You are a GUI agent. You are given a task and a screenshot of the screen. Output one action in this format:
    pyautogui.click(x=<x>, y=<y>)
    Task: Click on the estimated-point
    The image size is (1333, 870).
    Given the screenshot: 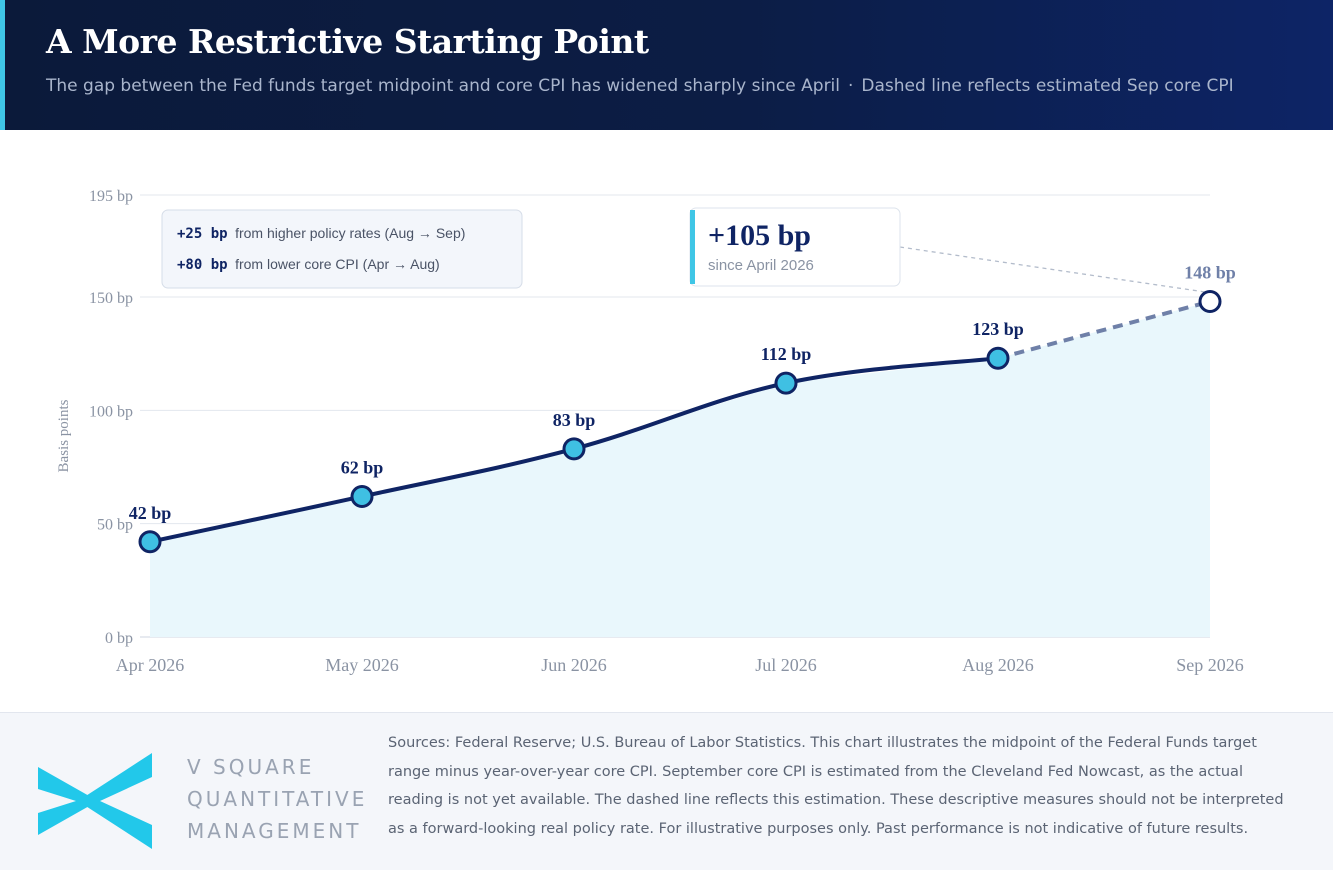 What is the action you would take?
    pyautogui.click(x=1210, y=302)
    